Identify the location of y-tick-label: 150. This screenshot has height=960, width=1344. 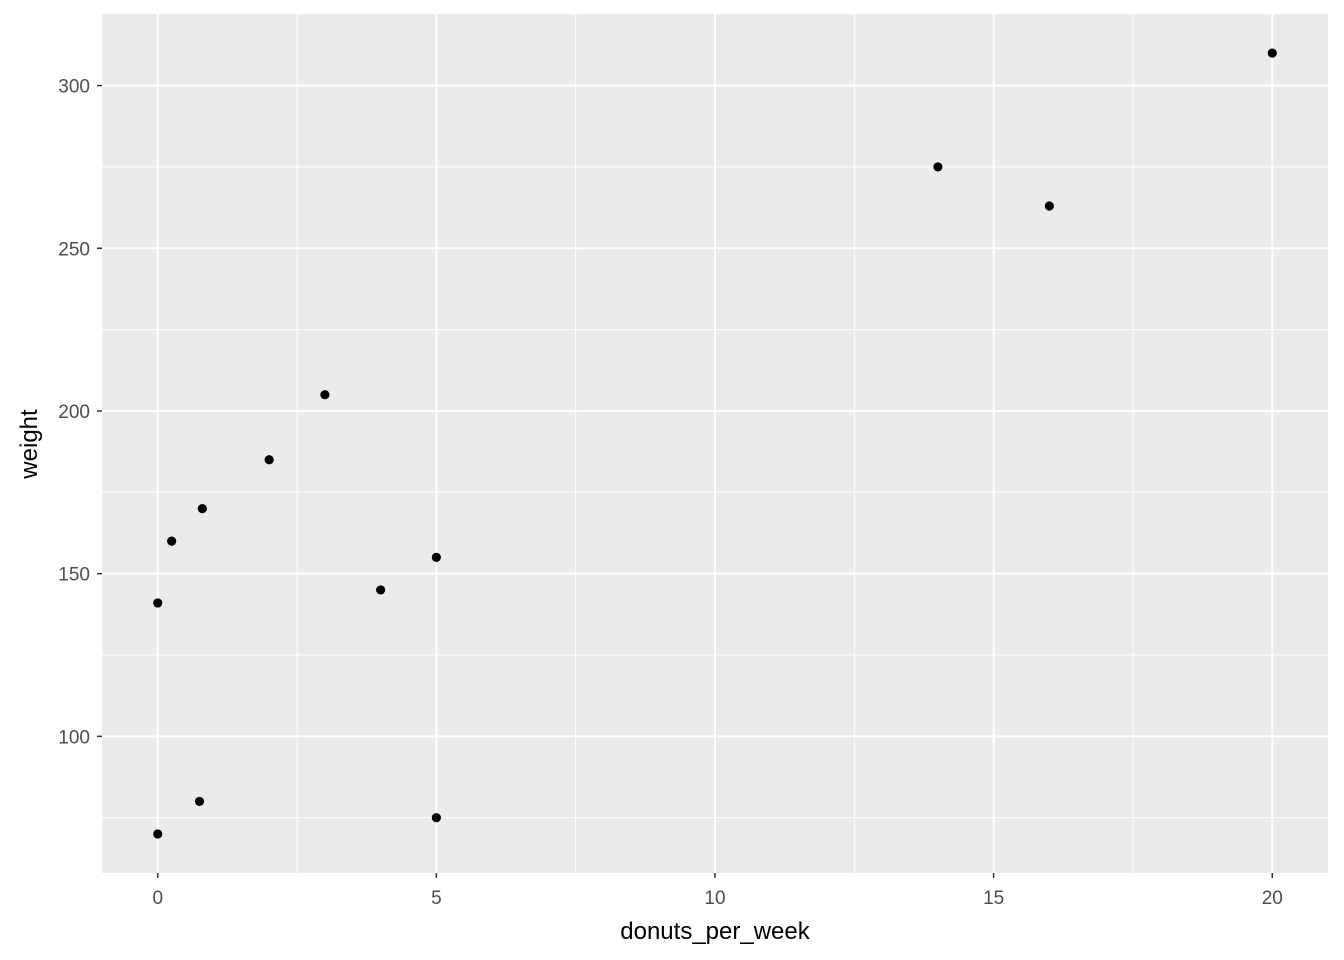
(74, 575).